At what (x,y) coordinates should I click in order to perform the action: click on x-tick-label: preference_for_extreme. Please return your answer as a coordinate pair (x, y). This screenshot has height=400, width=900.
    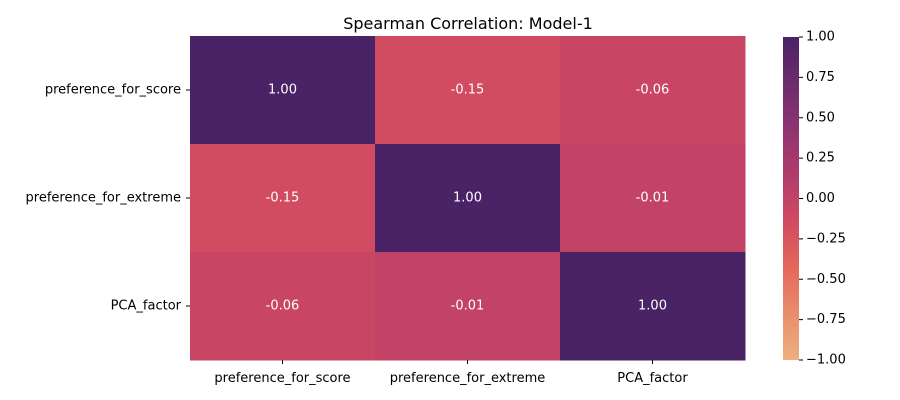
    Looking at the image, I should click on (467, 378).